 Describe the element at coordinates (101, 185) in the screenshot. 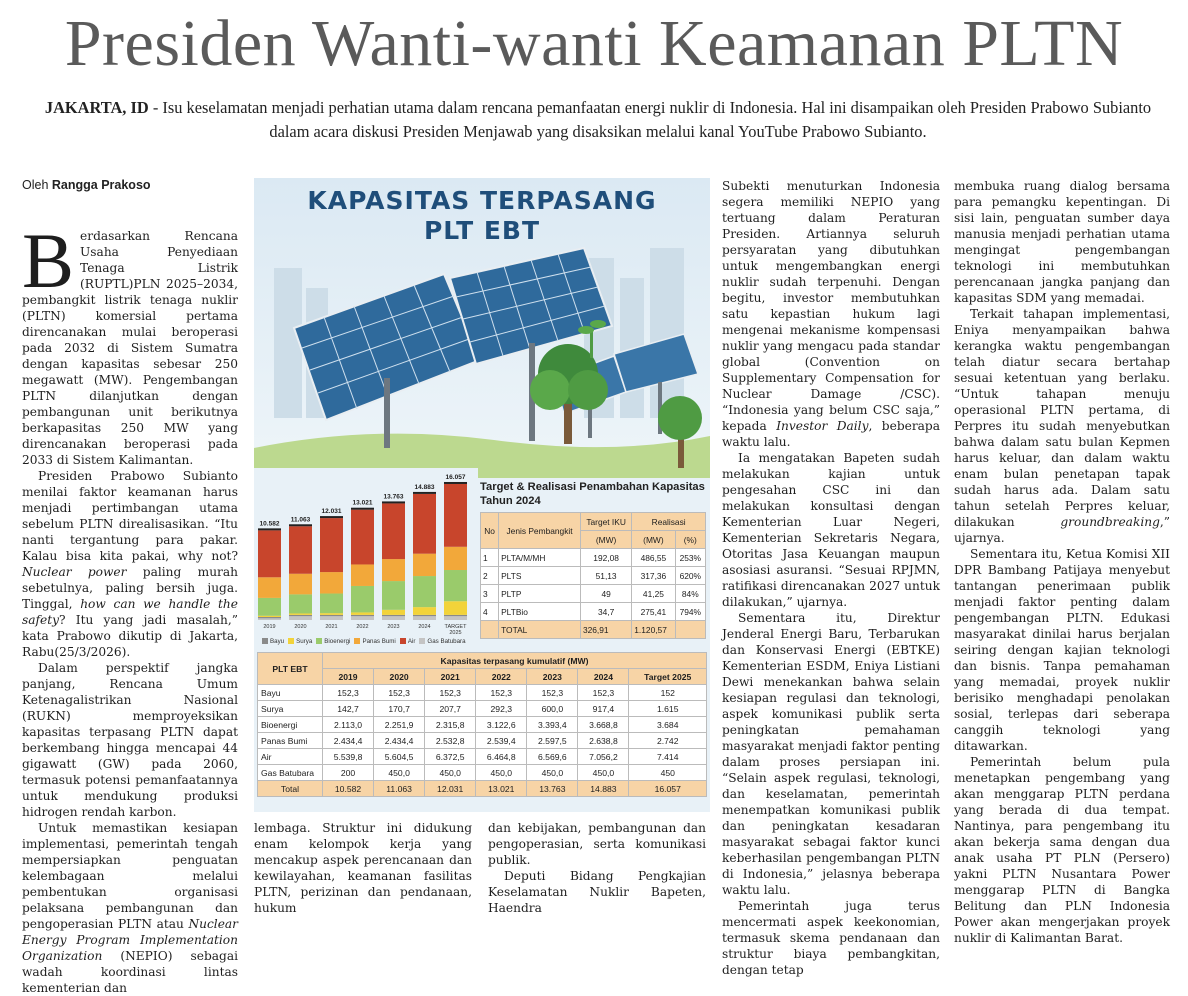

I see `byline-author: Rangga Prakoso` at that location.